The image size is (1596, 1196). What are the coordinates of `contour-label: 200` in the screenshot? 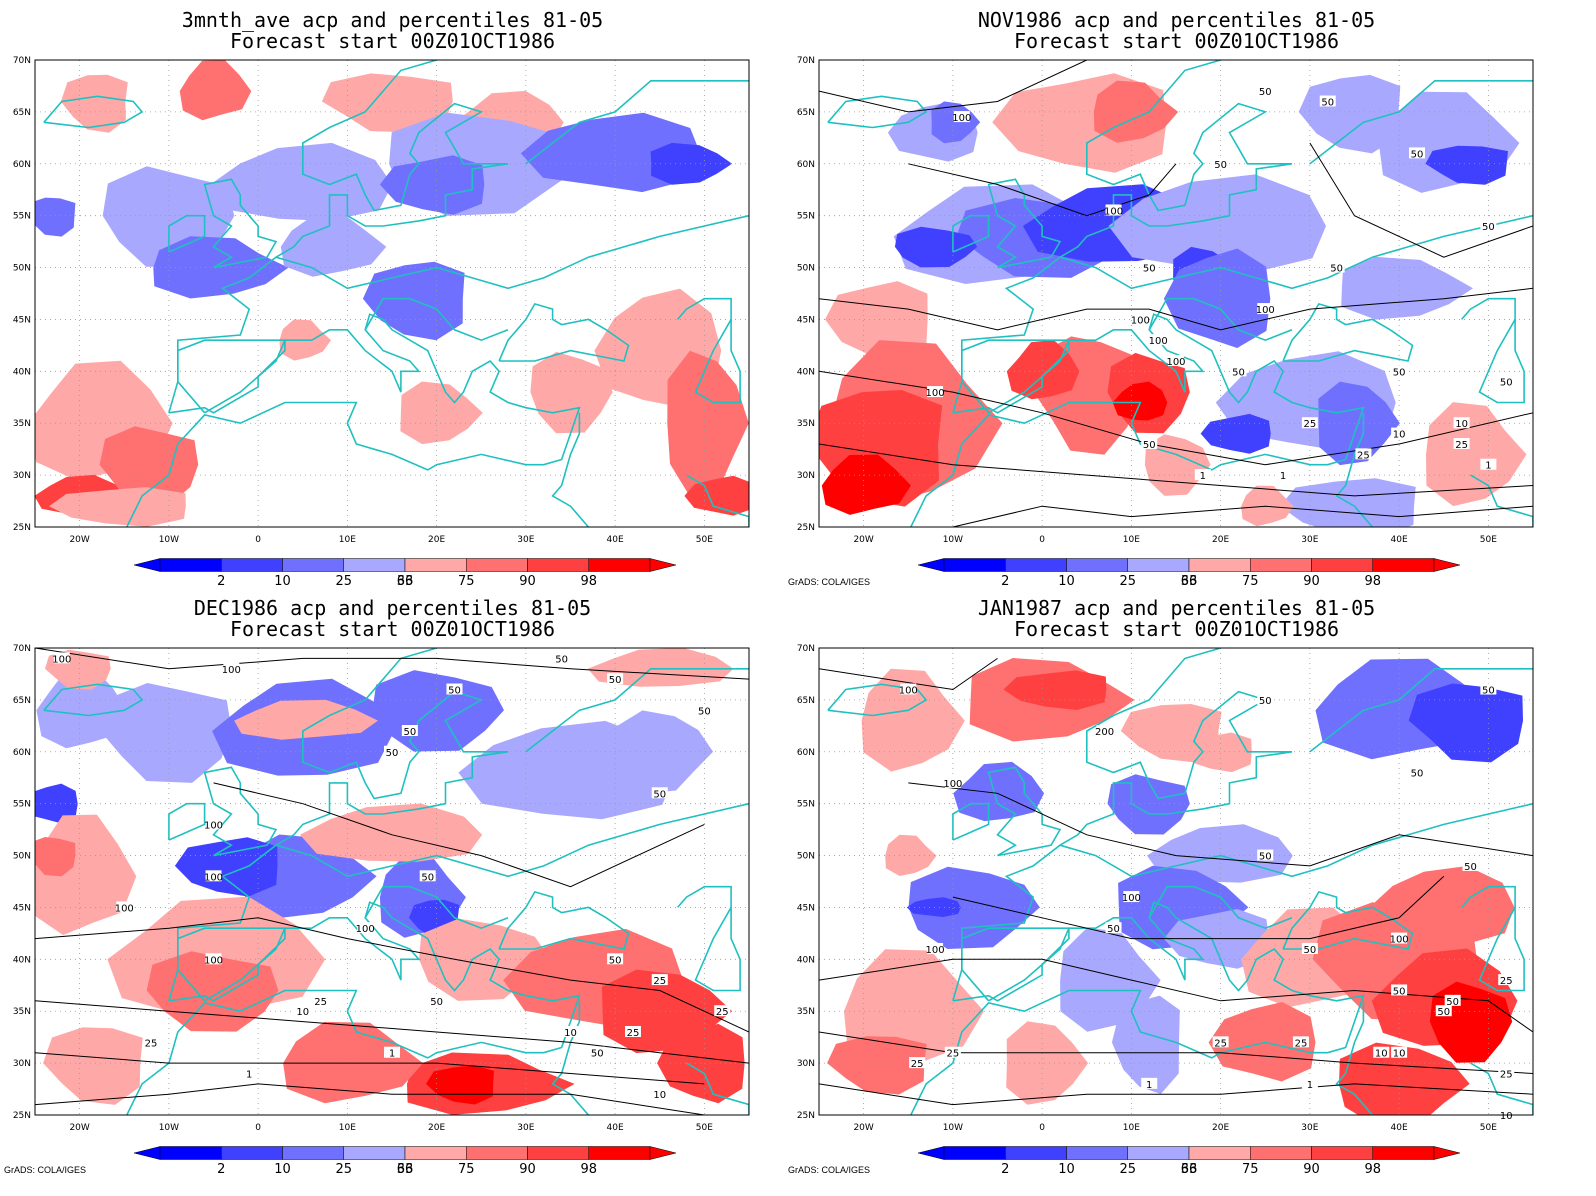 It's located at (1104, 732).